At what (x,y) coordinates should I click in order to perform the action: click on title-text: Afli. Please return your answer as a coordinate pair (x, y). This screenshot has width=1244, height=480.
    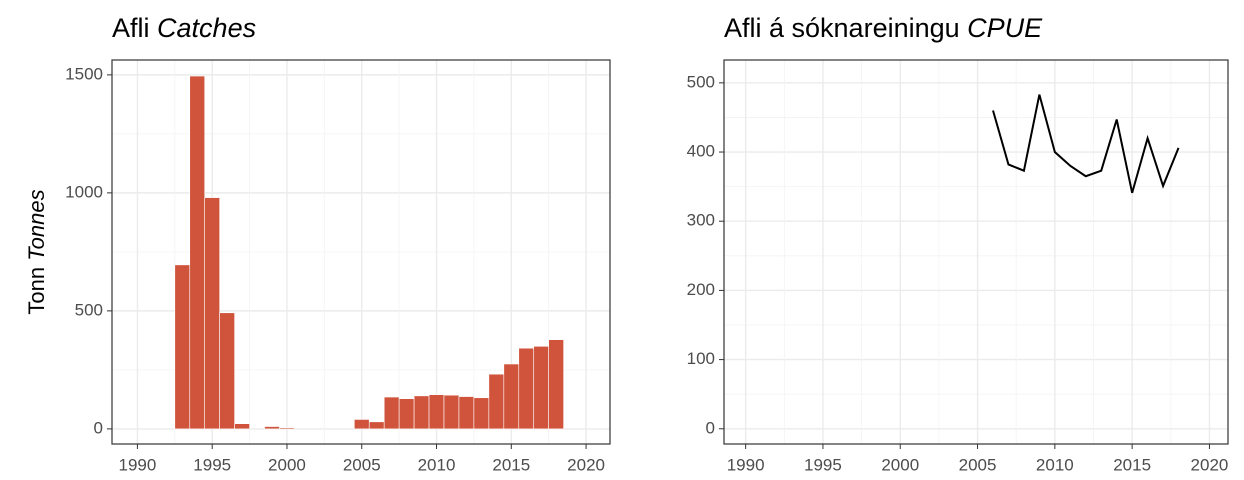
    Looking at the image, I should click on (131, 28).